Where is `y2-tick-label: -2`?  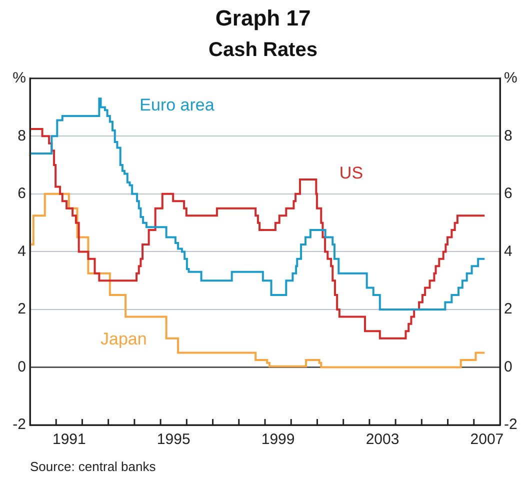
y2-tick-label: -2 is located at coordinates (511, 425).